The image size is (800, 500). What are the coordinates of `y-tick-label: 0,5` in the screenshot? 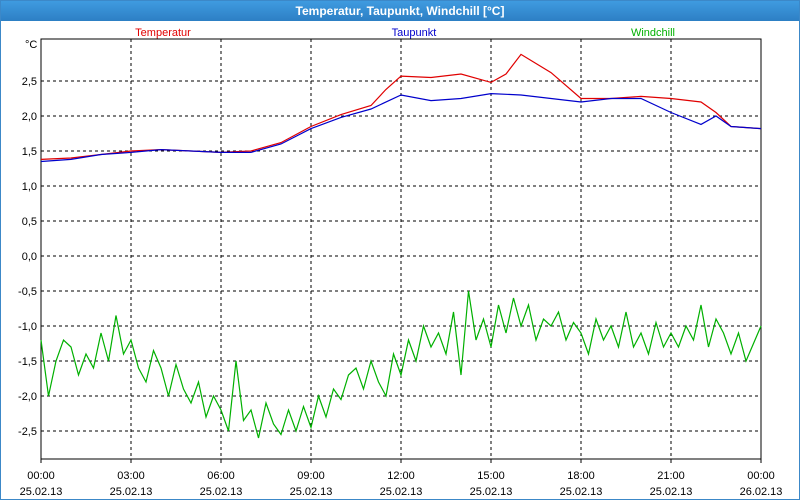 It's located at (29, 222).